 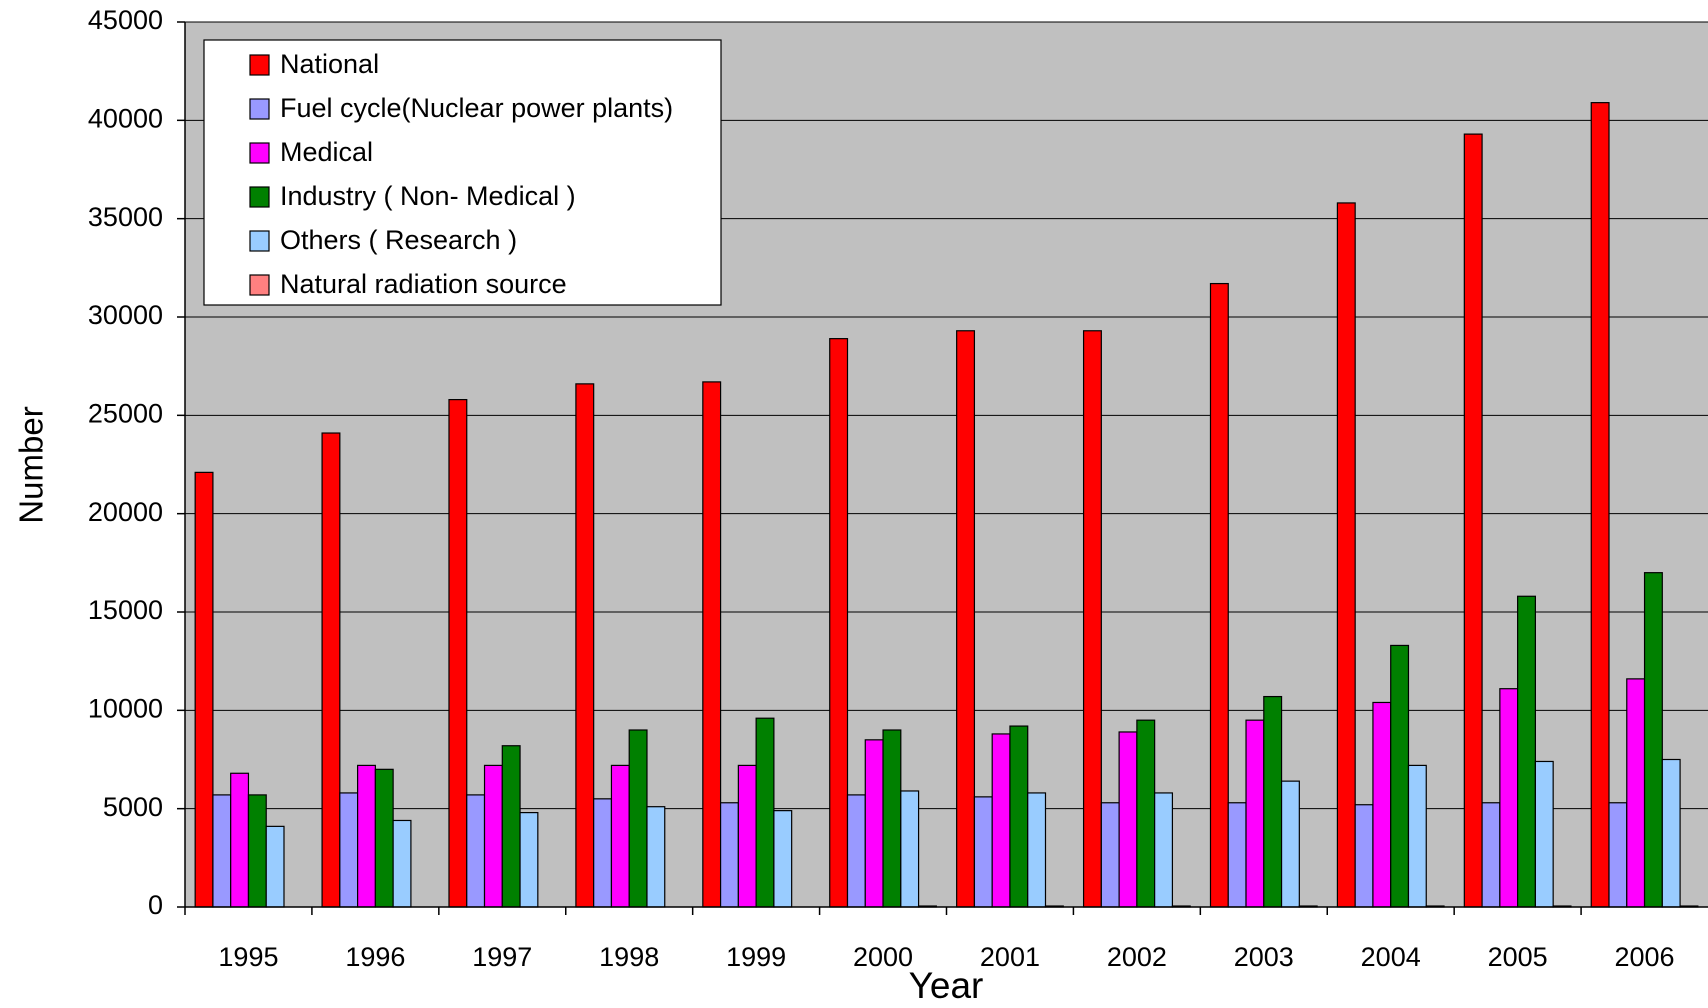 I want to click on y-tick-label: 35000, so click(x=125, y=217).